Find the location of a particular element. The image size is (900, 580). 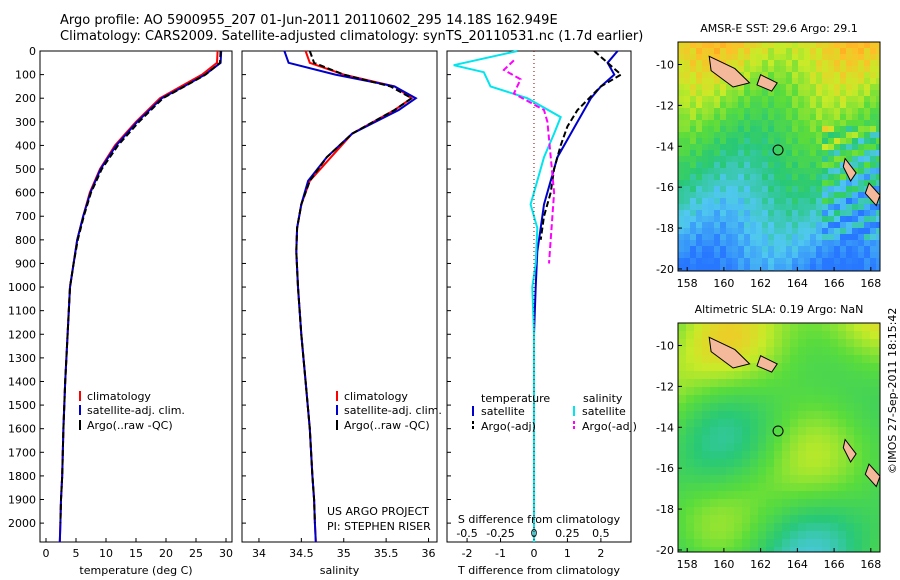

y-tick-label: 1800 is located at coordinates (22, 476).